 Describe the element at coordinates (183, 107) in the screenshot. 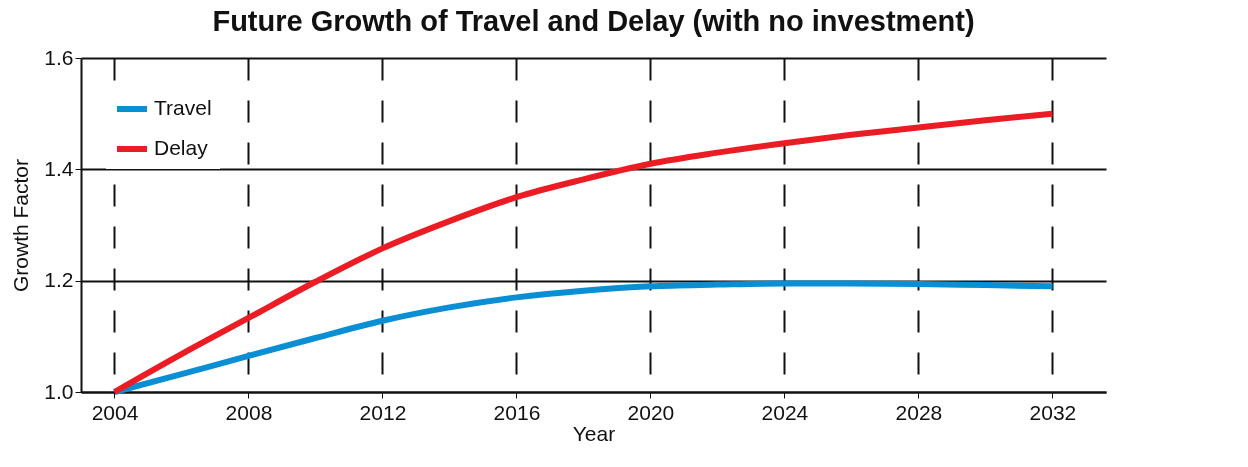

I see `legend-label: Travel` at that location.